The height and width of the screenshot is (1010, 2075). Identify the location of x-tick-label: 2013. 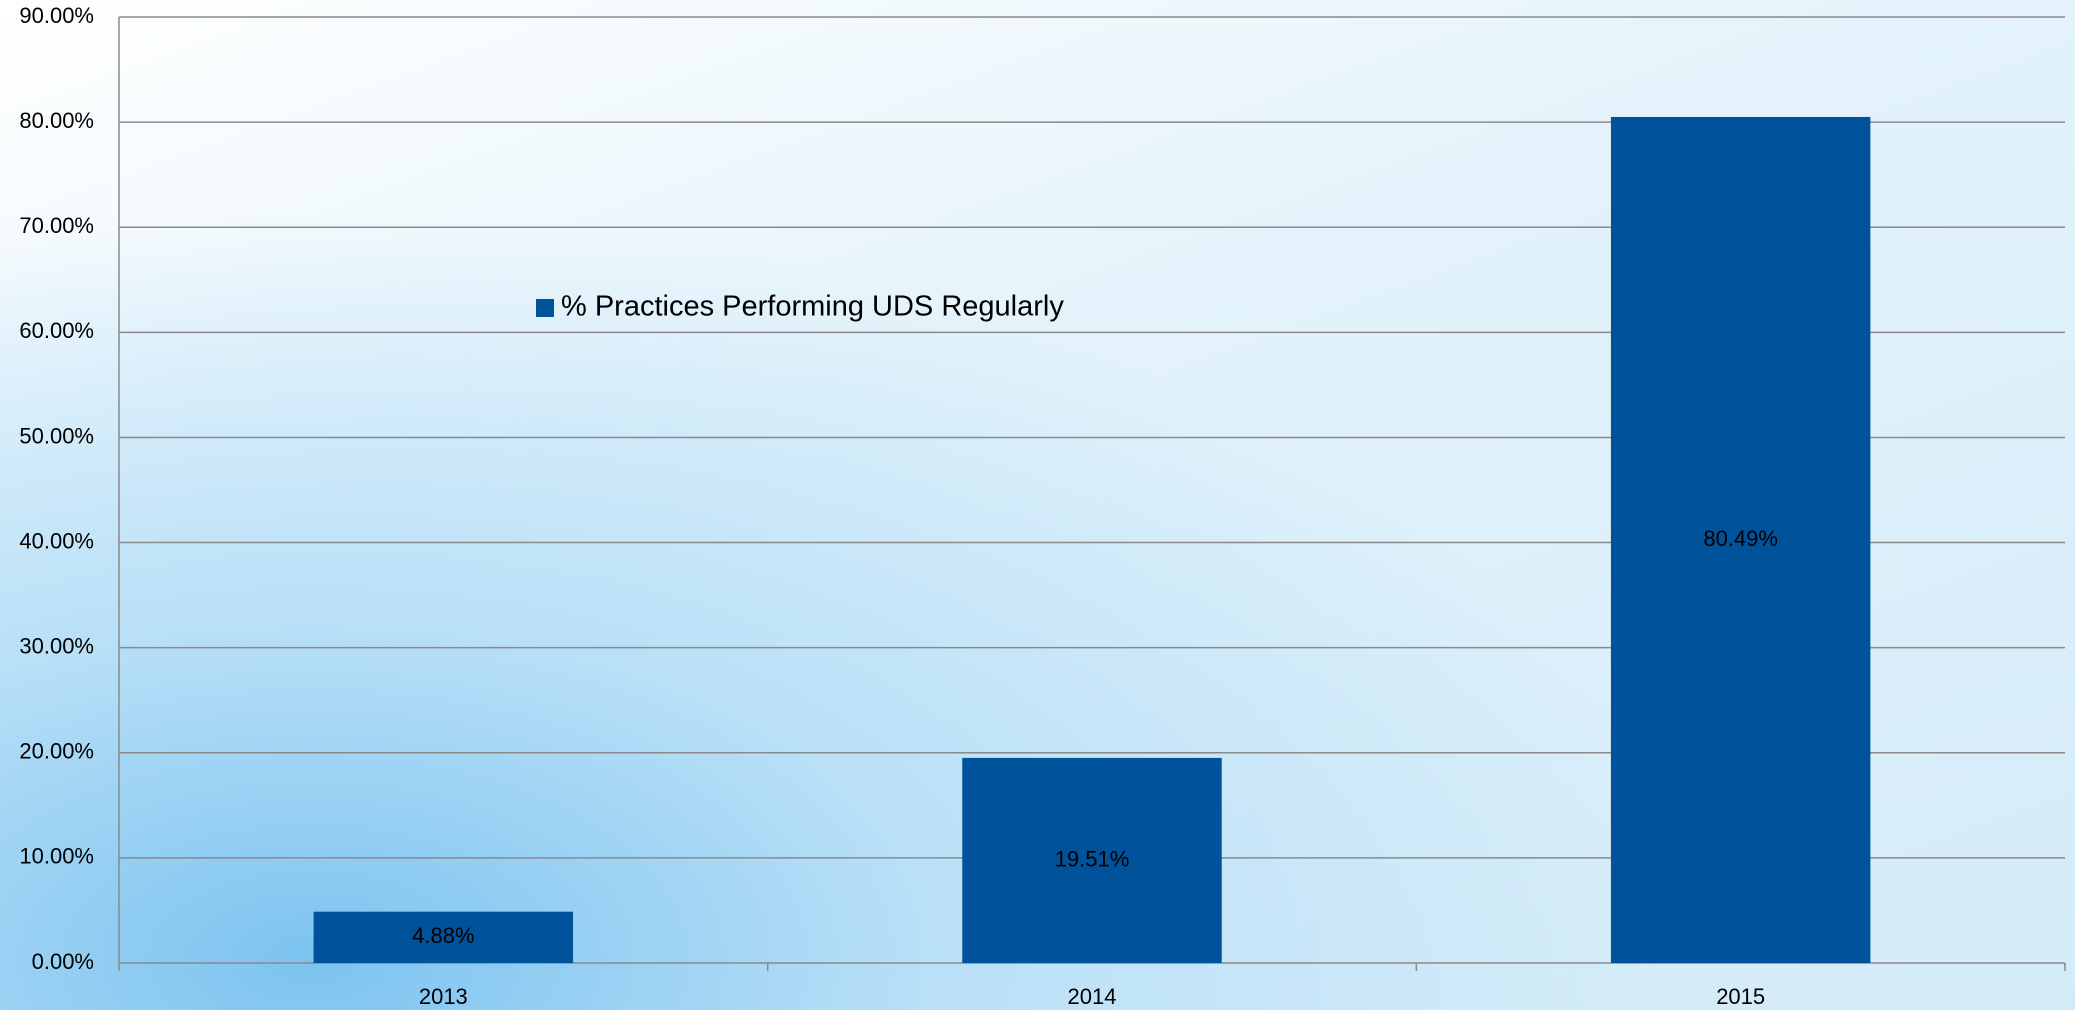
(443, 996).